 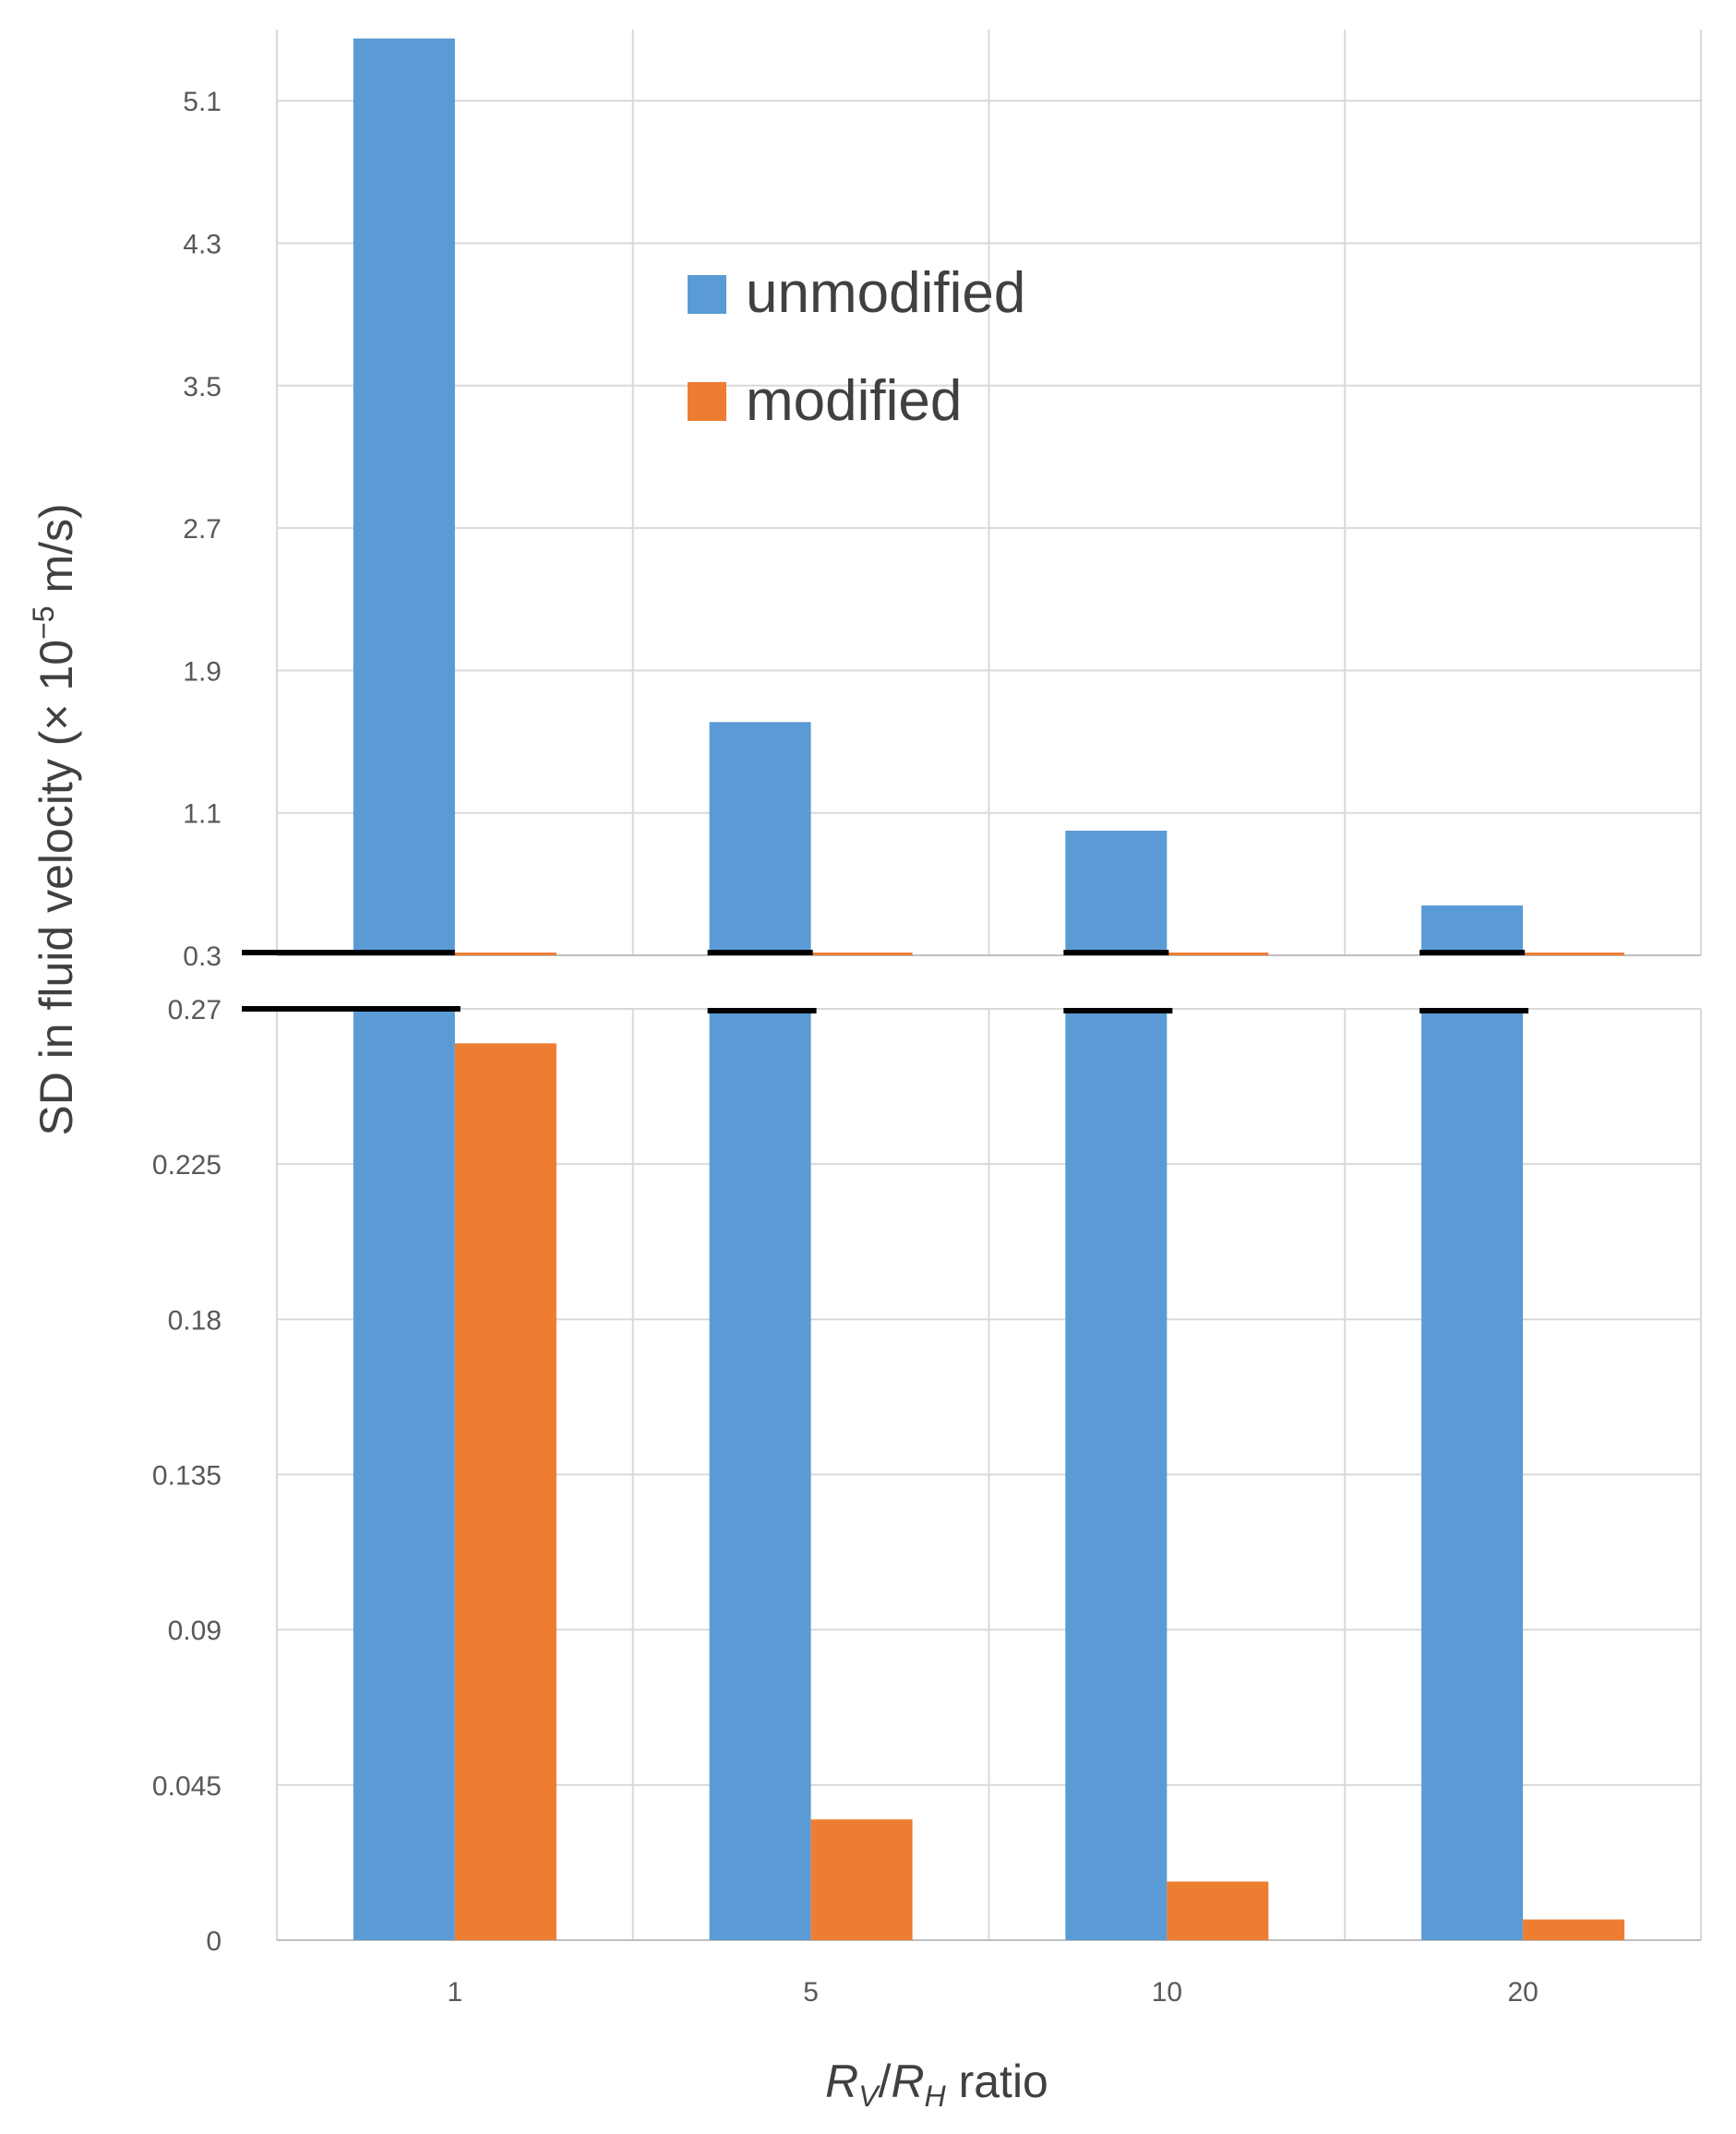 What do you see at coordinates (1167, 1993) in the screenshot?
I see `x-tick-label: 10` at bounding box center [1167, 1993].